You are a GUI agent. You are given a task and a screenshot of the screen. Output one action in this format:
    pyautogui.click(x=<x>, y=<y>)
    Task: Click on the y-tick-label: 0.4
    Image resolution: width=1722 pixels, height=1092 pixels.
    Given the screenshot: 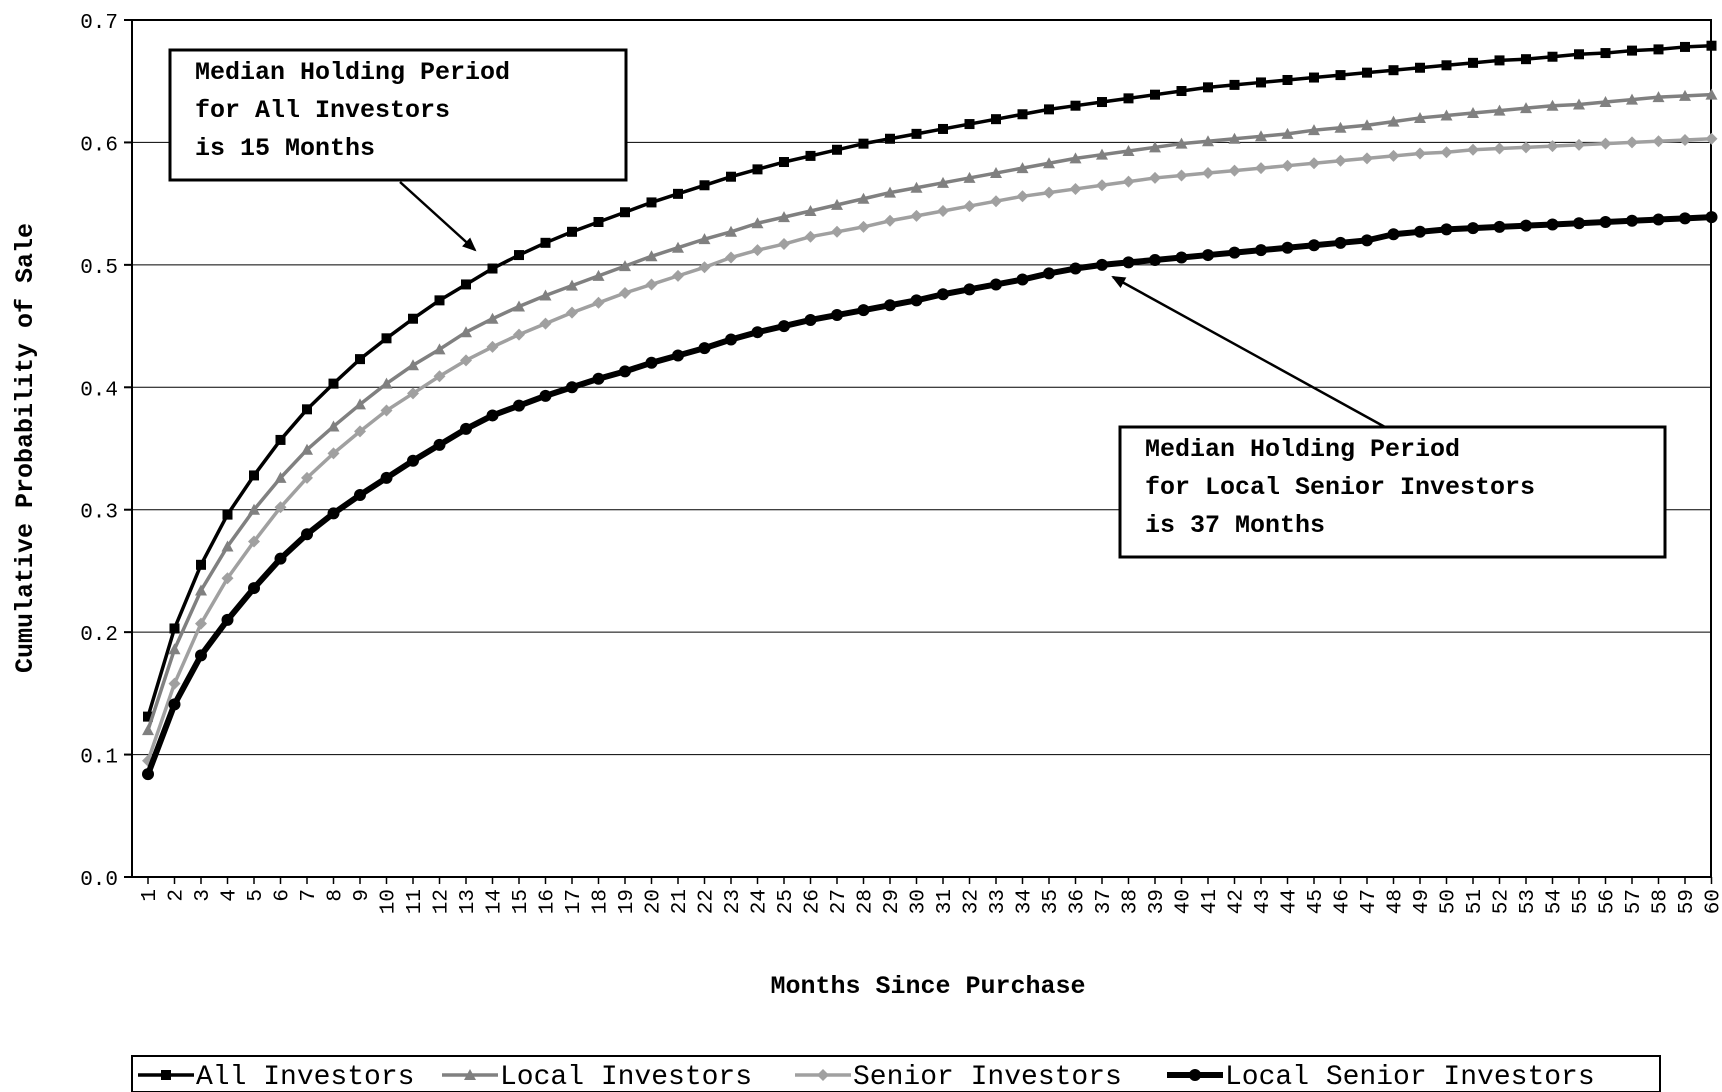 What is the action you would take?
    pyautogui.click(x=99, y=390)
    